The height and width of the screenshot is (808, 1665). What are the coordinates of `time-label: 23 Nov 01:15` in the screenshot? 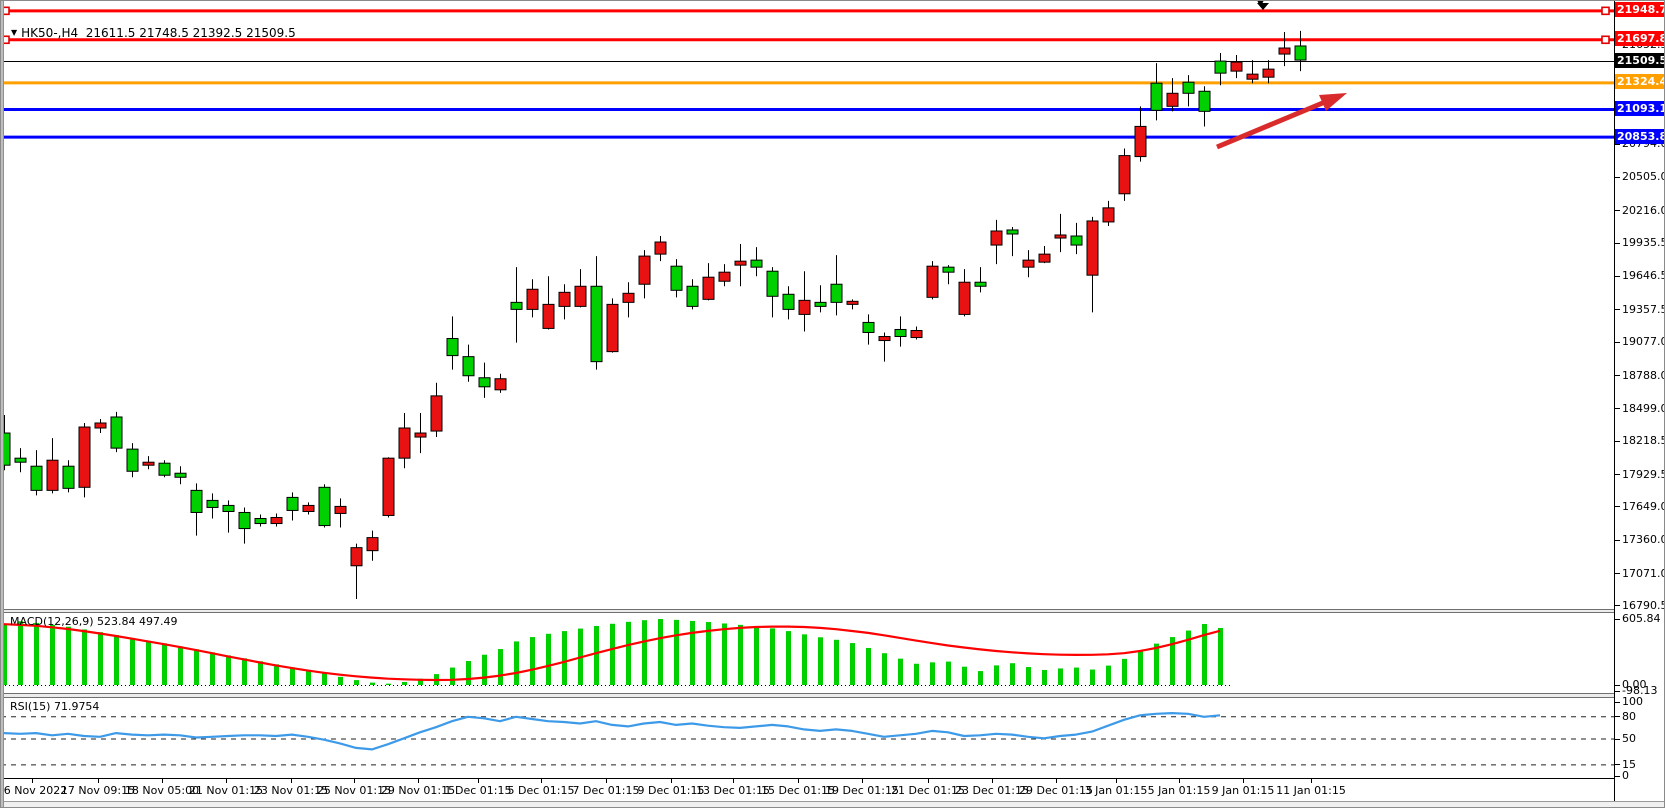 It's located at (291, 790).